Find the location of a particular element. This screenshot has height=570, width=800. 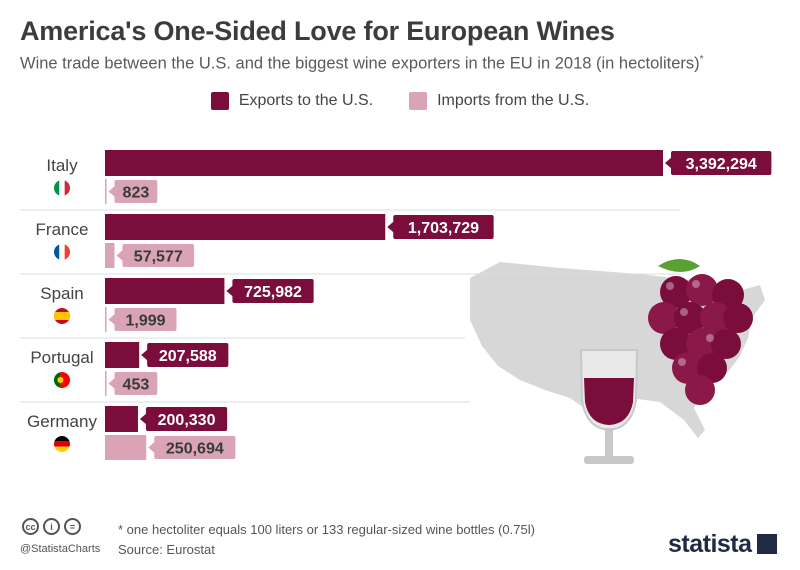

attribution-icon: i is located at coordinates (51, 526).